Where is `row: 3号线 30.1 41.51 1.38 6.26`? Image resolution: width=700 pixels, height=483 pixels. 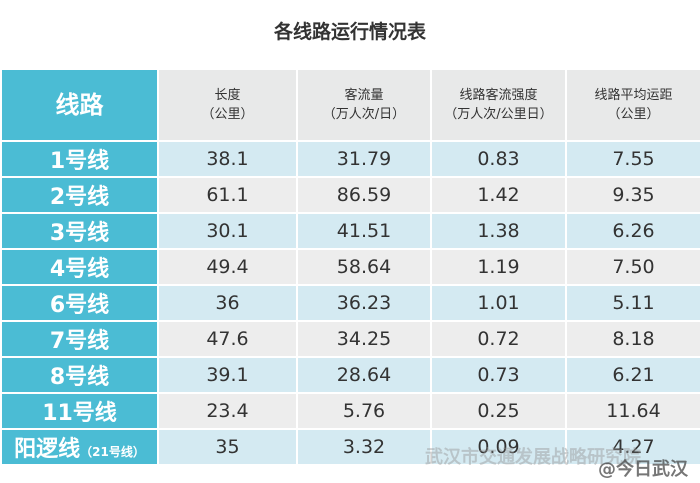
row: 3号线 30.1 41.51 1.38 6.26 is located at coordinates (350, 231).